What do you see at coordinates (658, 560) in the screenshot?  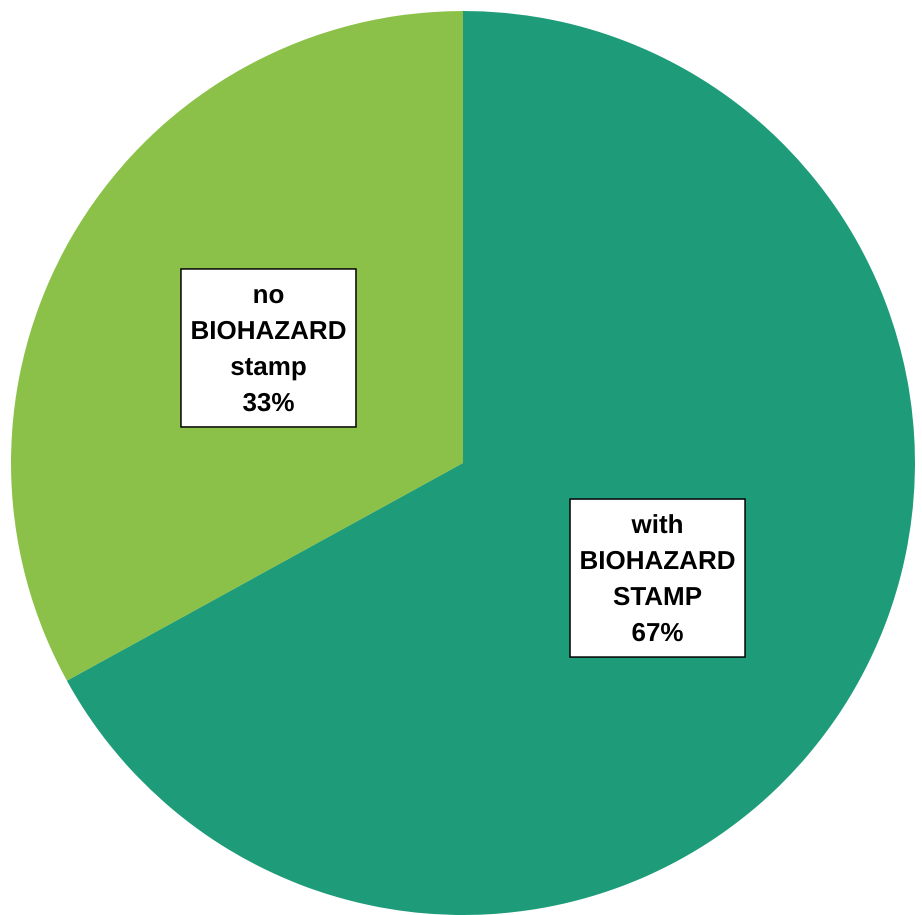 I see `slice-label: with BIOHAZARD STAMP` at bounding box center [658, 560].